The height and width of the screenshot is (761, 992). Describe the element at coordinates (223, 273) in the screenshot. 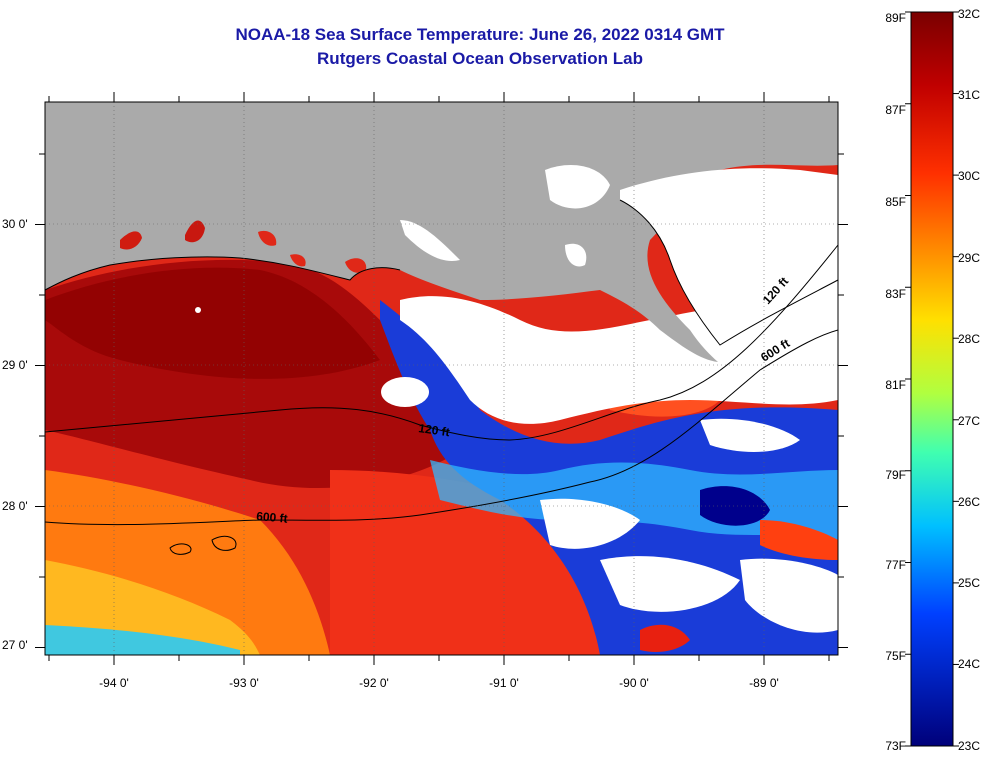

I see `coastline` at that location.